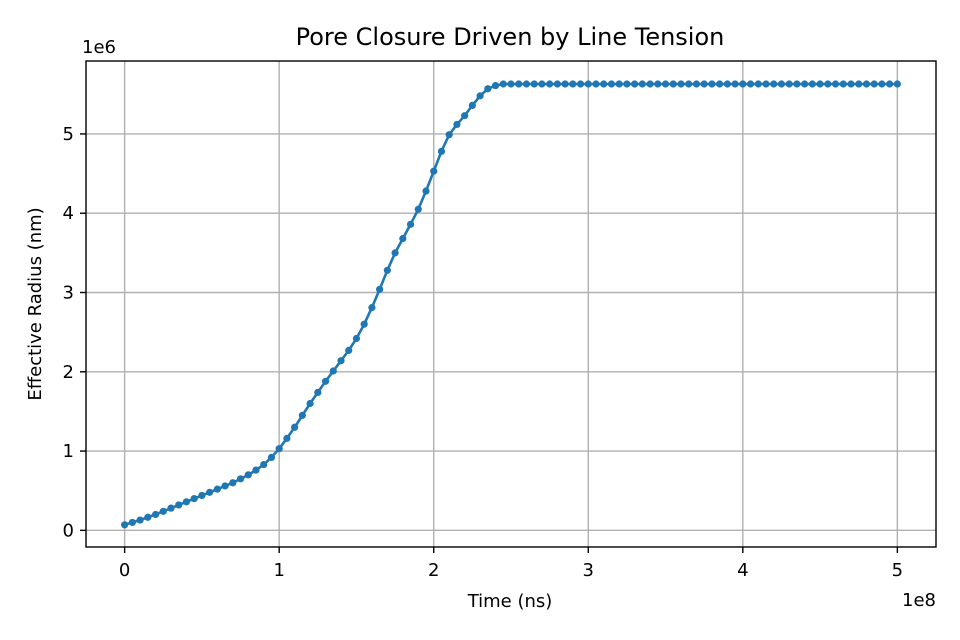 The image size is (960, 640). What do you see at coordinates (919, 600) in the screenshot?
I see `x-offset-text: 1e8` at bounding box center [919, 600].